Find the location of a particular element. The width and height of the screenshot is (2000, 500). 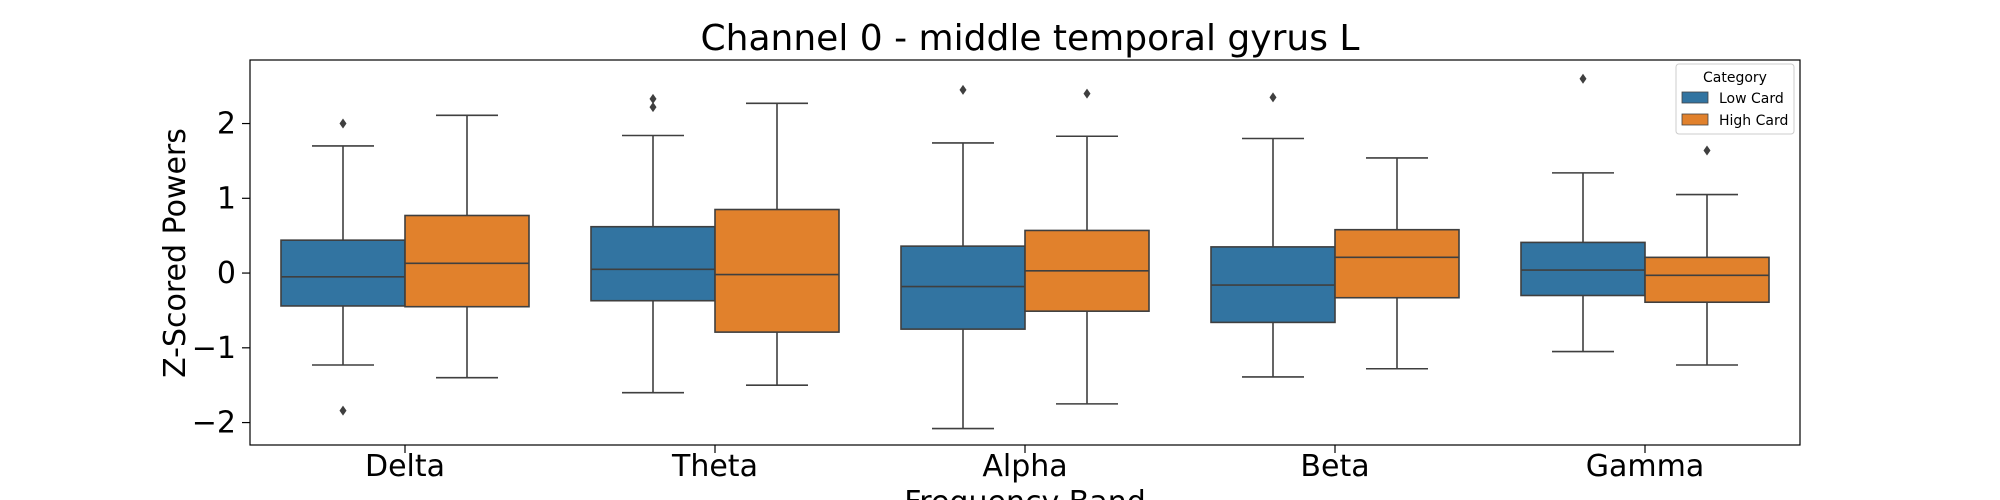

y-axis: −2 −1 0 1 2 is located at coordinates (221, 274).